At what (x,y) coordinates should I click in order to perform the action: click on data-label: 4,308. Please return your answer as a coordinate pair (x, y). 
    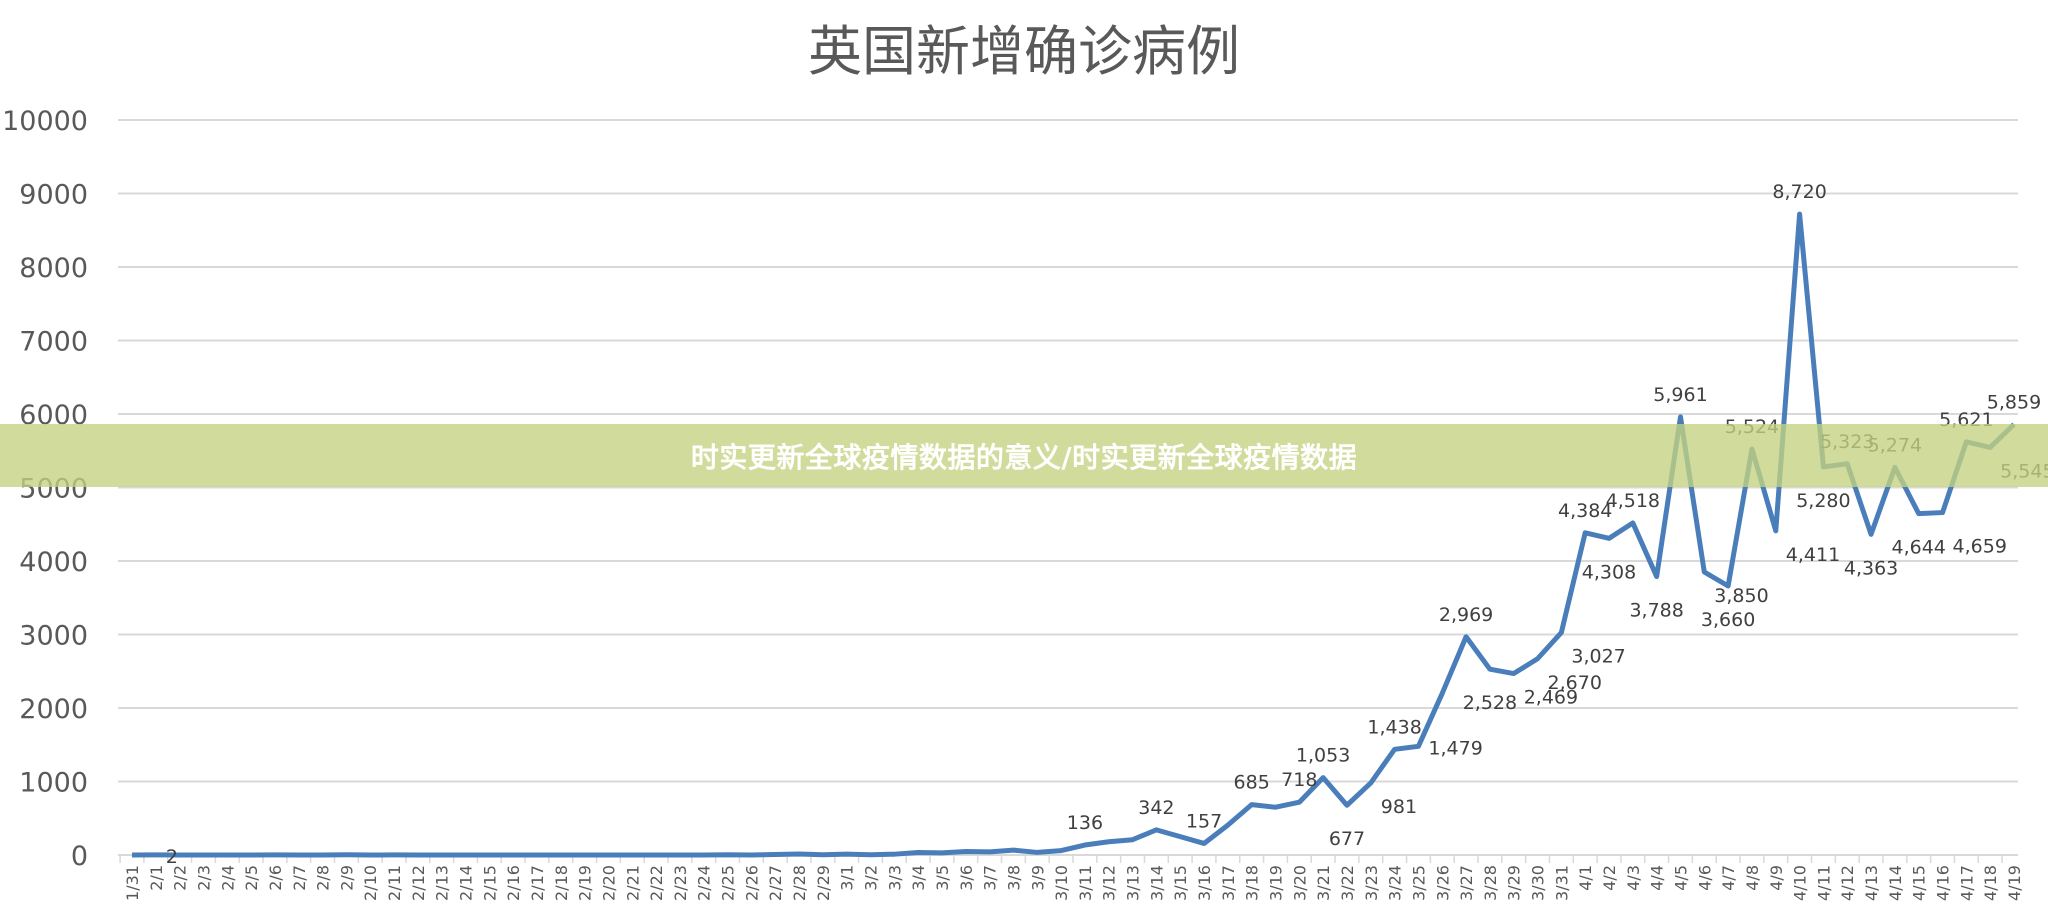
    Looking at the image, I should click on (1609, 572).